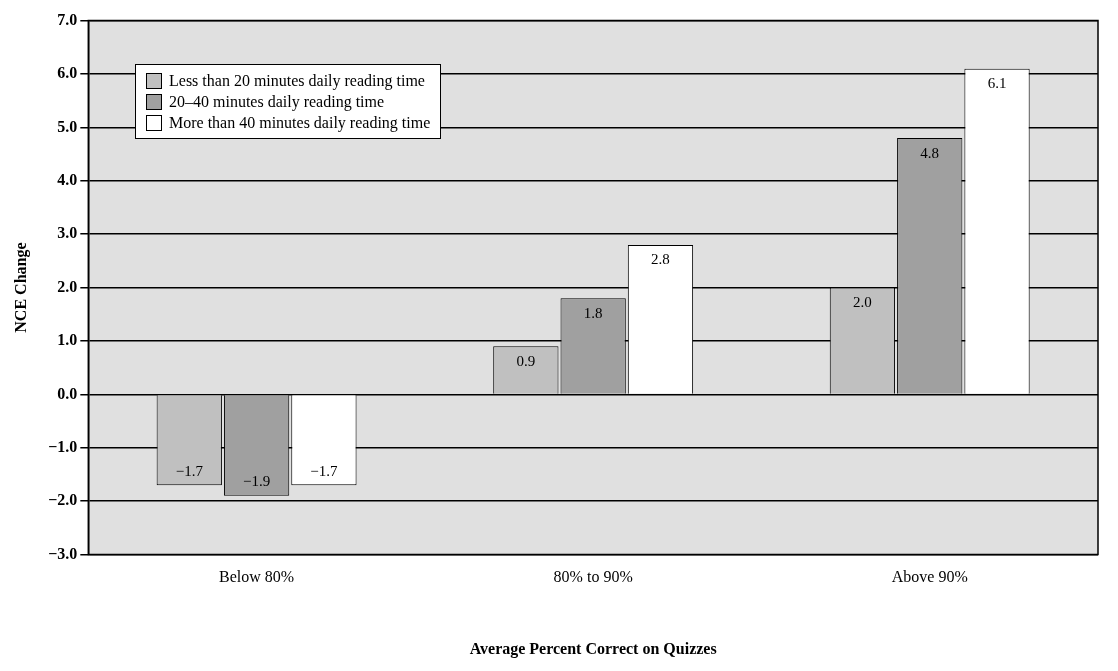  I want to click on y-tick-label: 5.0, so click(67, 126).